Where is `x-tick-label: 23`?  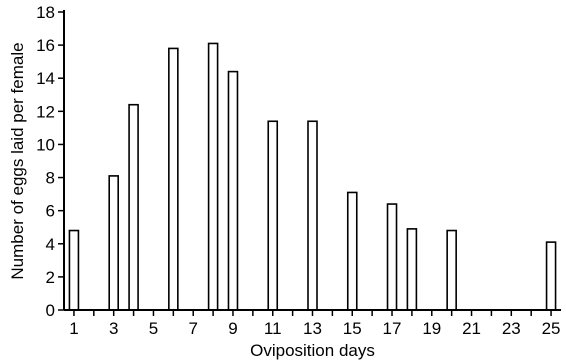 x-tick-label: 23 is located at coordinates (511, 328).